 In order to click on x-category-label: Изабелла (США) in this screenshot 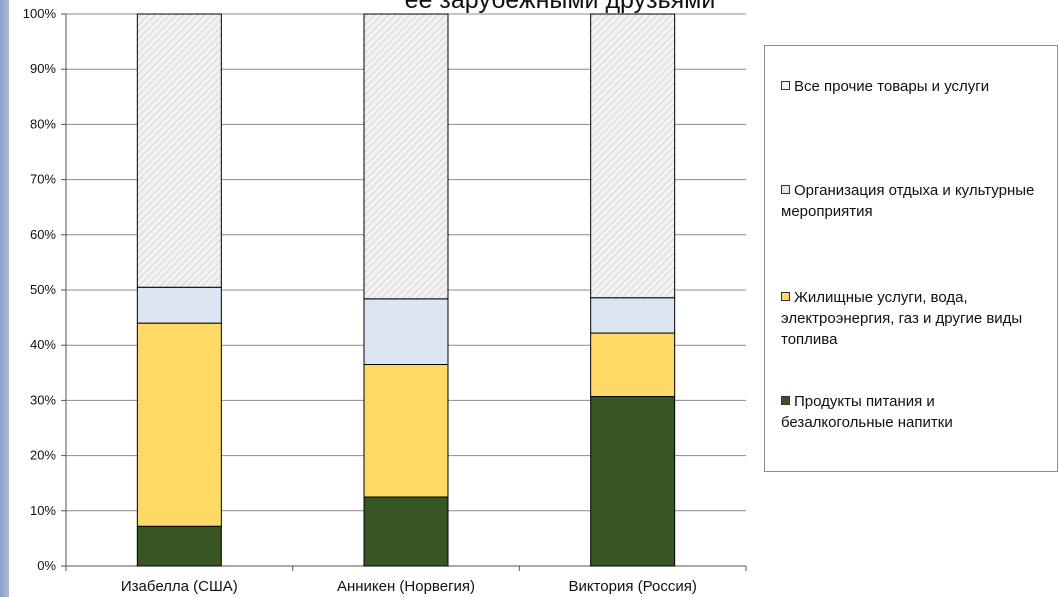, I will do `click(179, 586)`.